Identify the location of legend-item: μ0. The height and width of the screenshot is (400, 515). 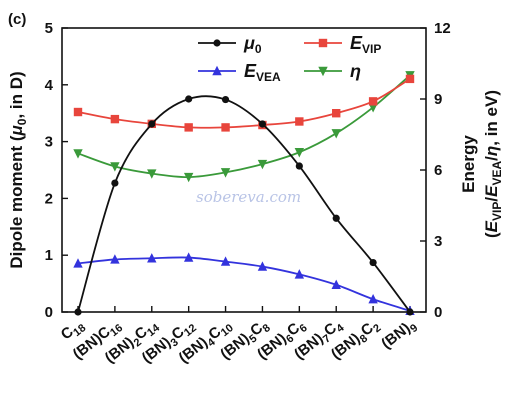
(230, 44).